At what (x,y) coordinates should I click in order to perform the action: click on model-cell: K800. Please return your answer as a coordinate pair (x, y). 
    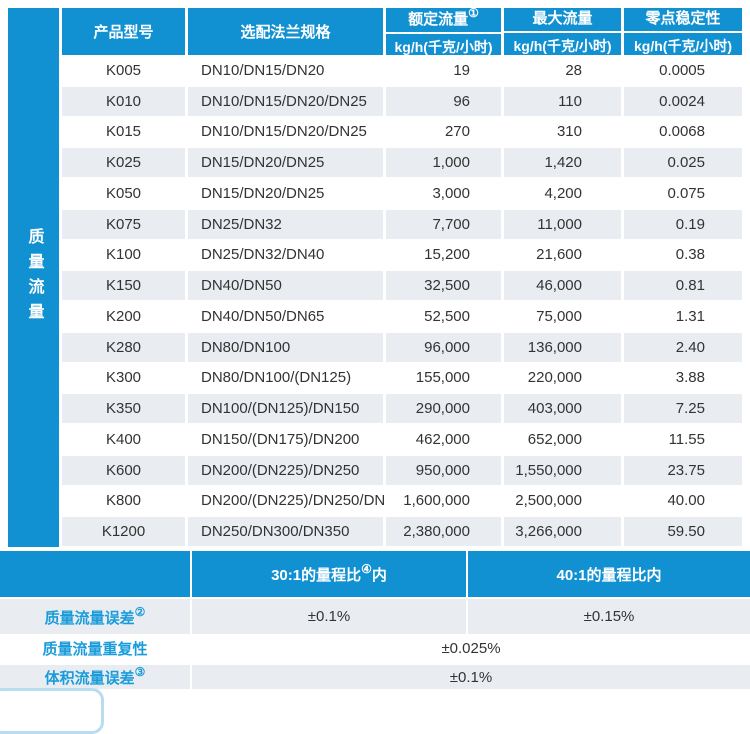
    Looking at the image, I should click on (123, 501).